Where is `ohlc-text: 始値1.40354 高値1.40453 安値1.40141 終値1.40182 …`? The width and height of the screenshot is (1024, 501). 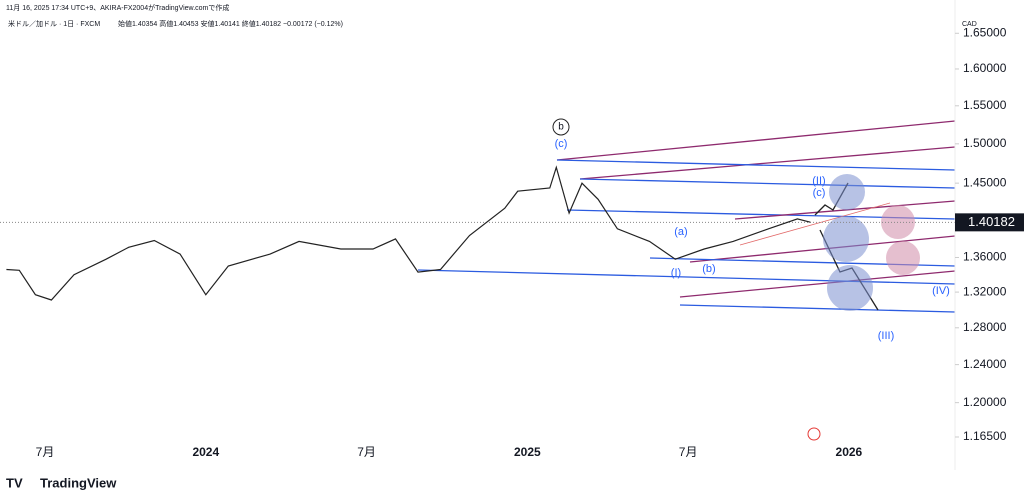
ohlc-text: 始値1.40354 高値1.40453 安値1.40141 終値1.40182 … is located at coordinates (230, 23).